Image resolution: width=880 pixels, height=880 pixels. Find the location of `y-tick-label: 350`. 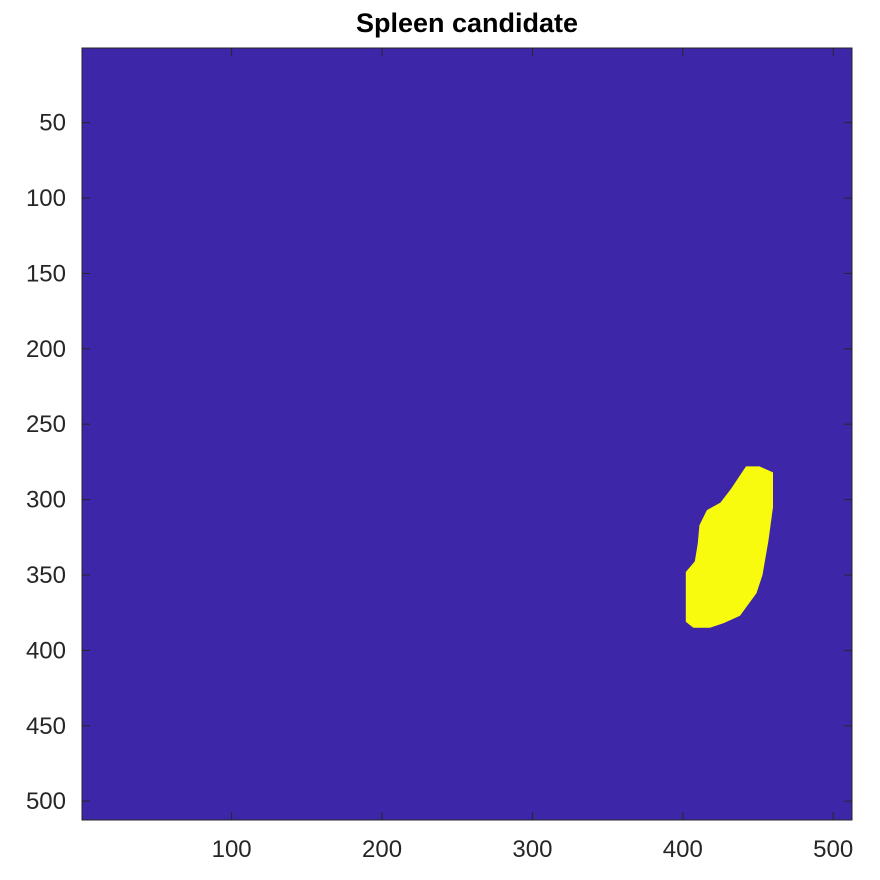

y-tick-label: 350 is located at coordinates (46, 575).